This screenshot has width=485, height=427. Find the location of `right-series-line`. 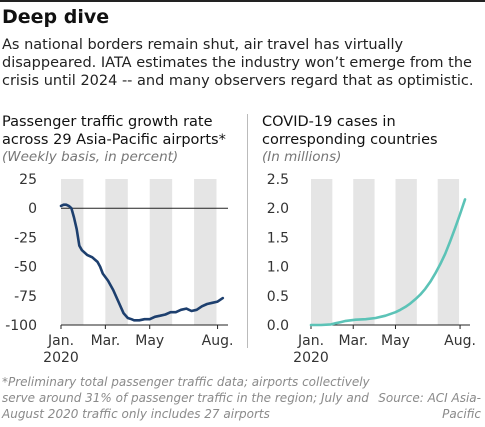

right-series-line is located at coordinates (388, 262).